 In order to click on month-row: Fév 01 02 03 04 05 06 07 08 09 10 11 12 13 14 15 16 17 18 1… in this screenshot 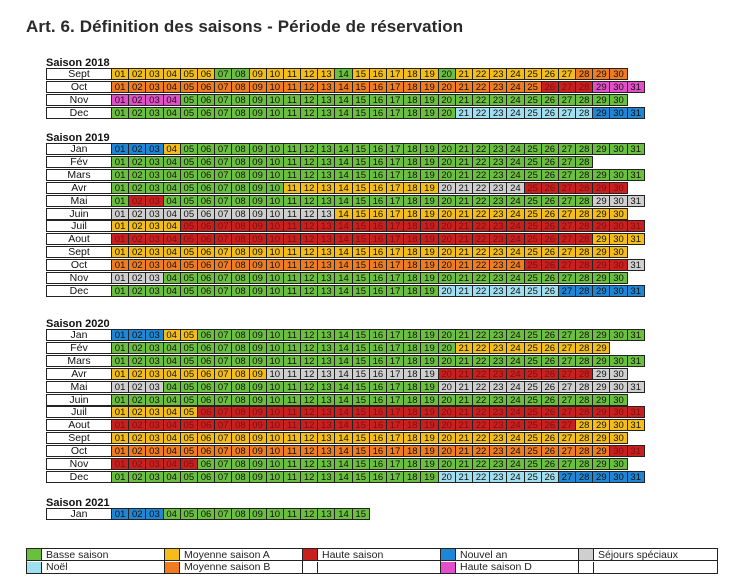, I will do `click(320, 162)`.